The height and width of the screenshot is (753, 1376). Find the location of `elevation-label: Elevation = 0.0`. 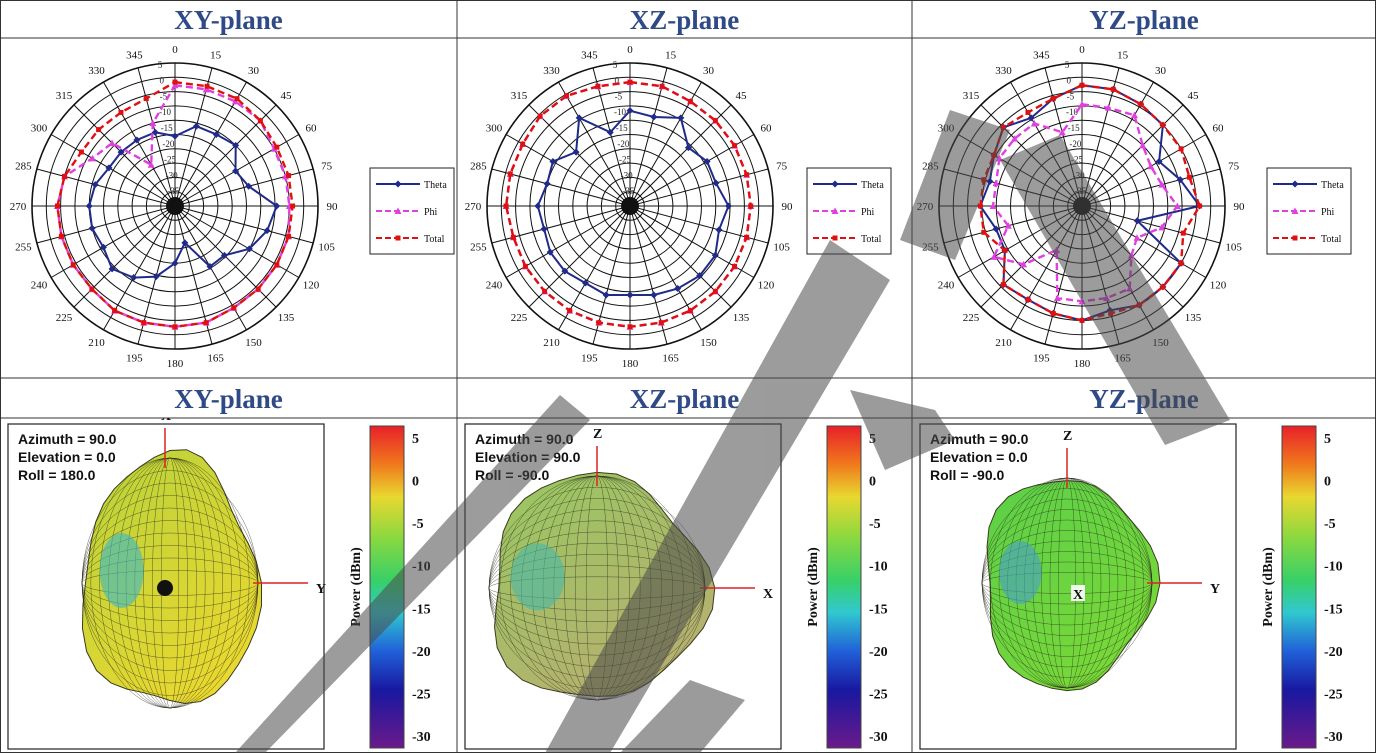

elevation-label: Elevation = 0.0 is located at coordinates (67, 457).